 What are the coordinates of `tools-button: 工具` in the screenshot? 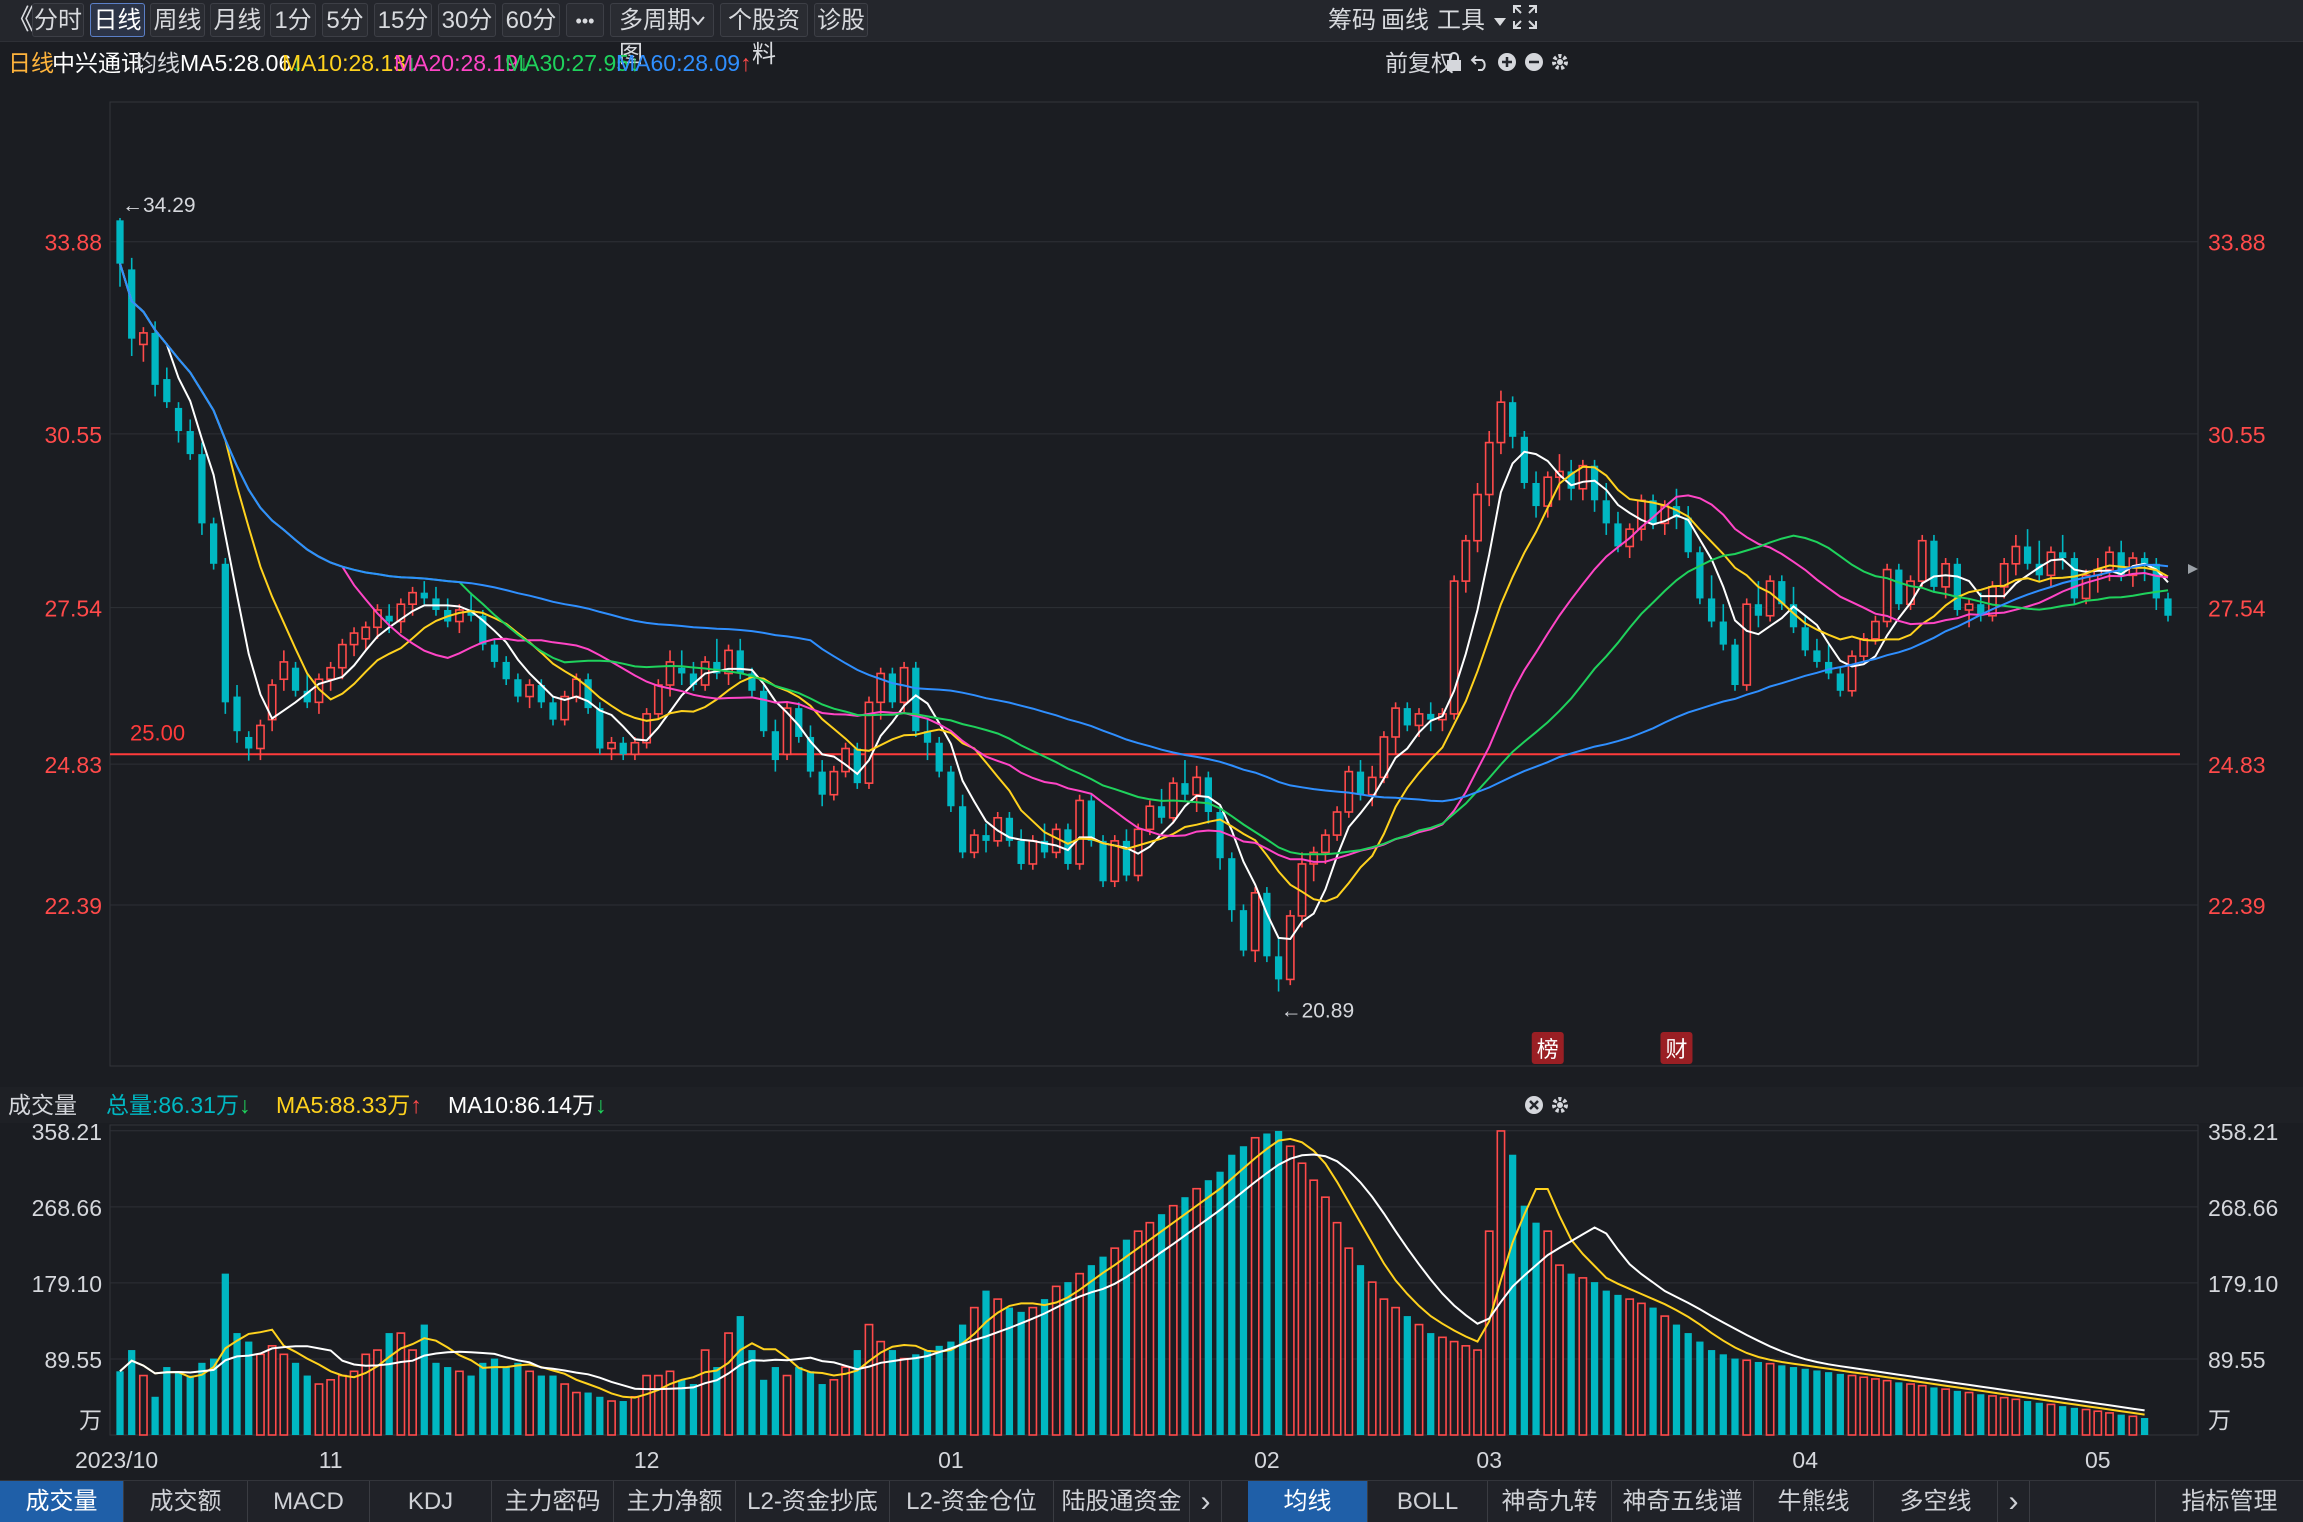 It's located at (1471, 21).